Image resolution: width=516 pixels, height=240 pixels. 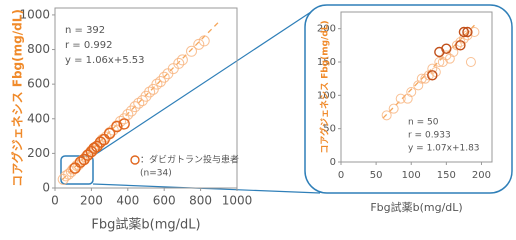 What do you see at coordinates (38, 118) in the screenshot?
I see `y-tick-label: 400` at bounding box center [38, 118].